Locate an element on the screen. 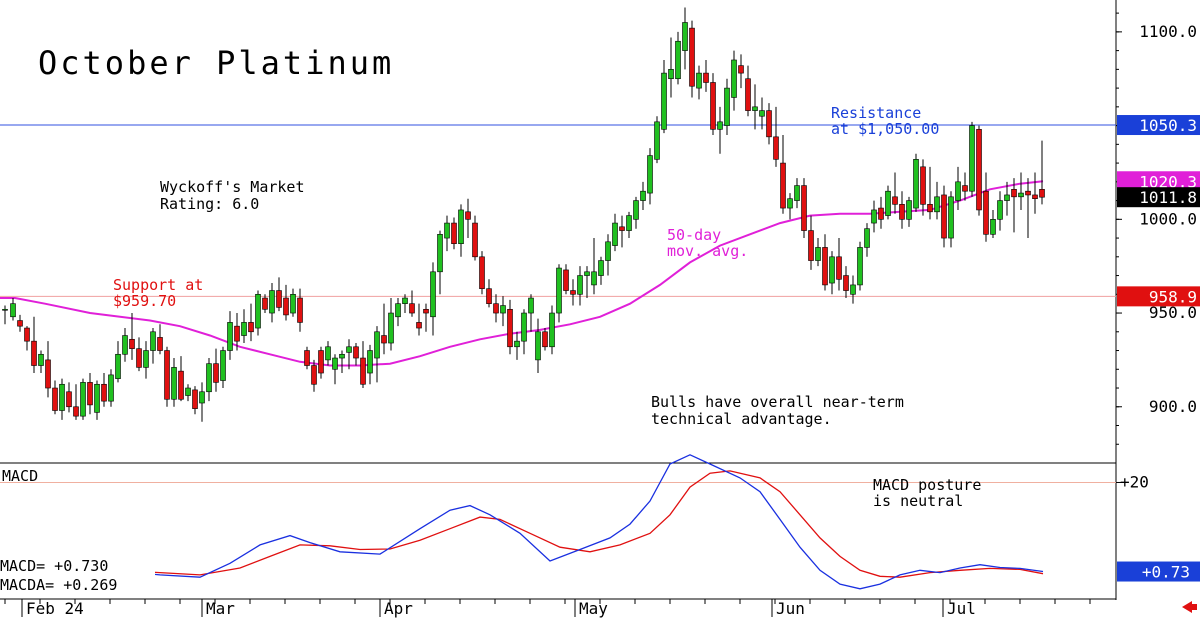 Image resolution: width=1200 pixels, height=619 pixels. macd-value-text: MACD= +0.730 is located at coordinates (54, 566).